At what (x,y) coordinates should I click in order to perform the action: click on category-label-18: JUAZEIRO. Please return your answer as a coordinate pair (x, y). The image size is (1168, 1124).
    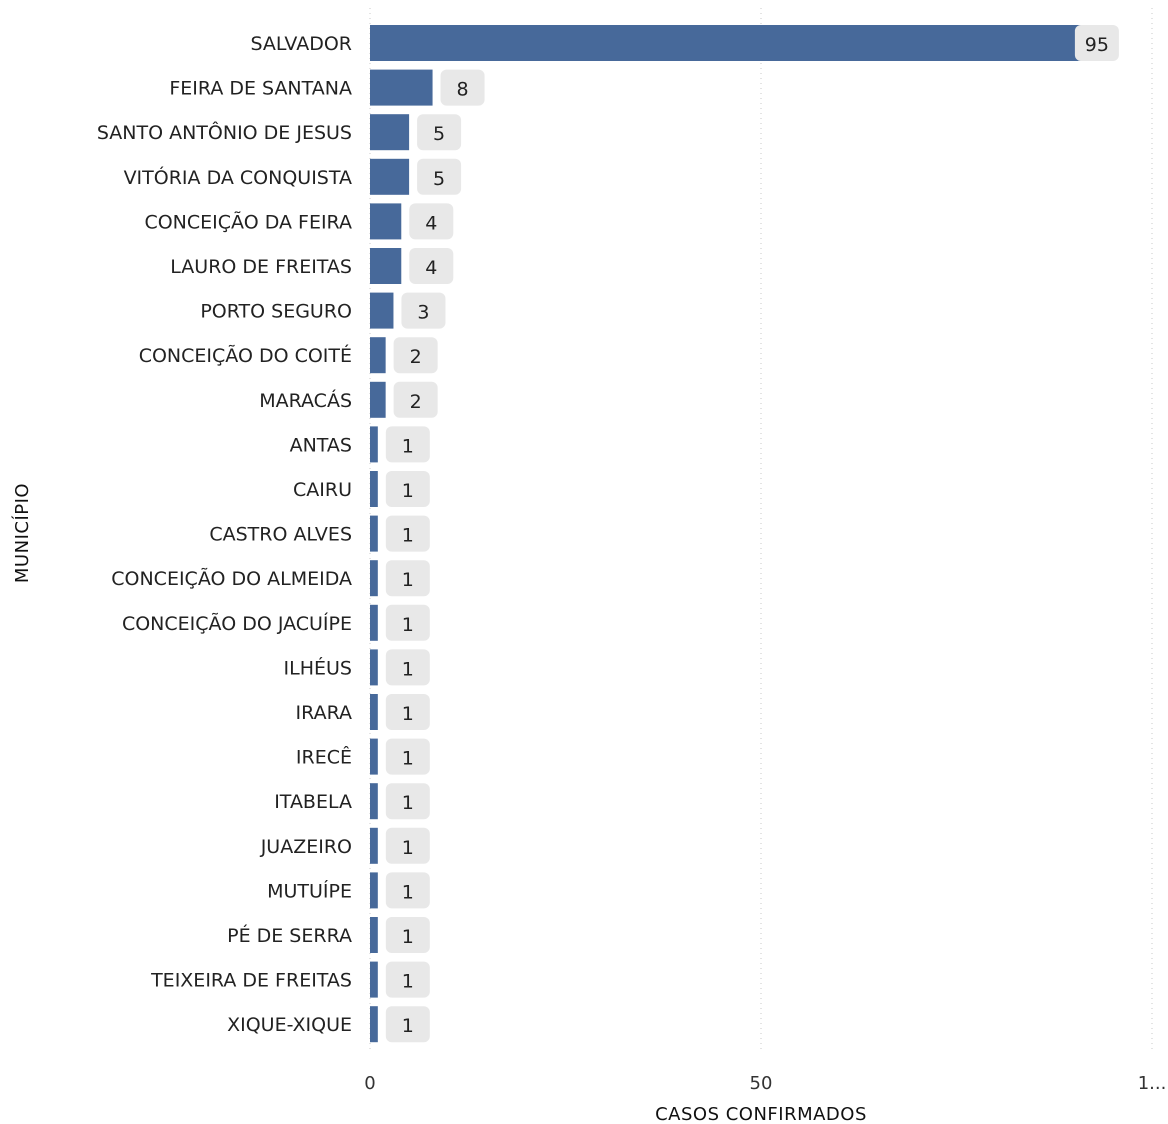
    Looking at the image, I should click on (306, 847).